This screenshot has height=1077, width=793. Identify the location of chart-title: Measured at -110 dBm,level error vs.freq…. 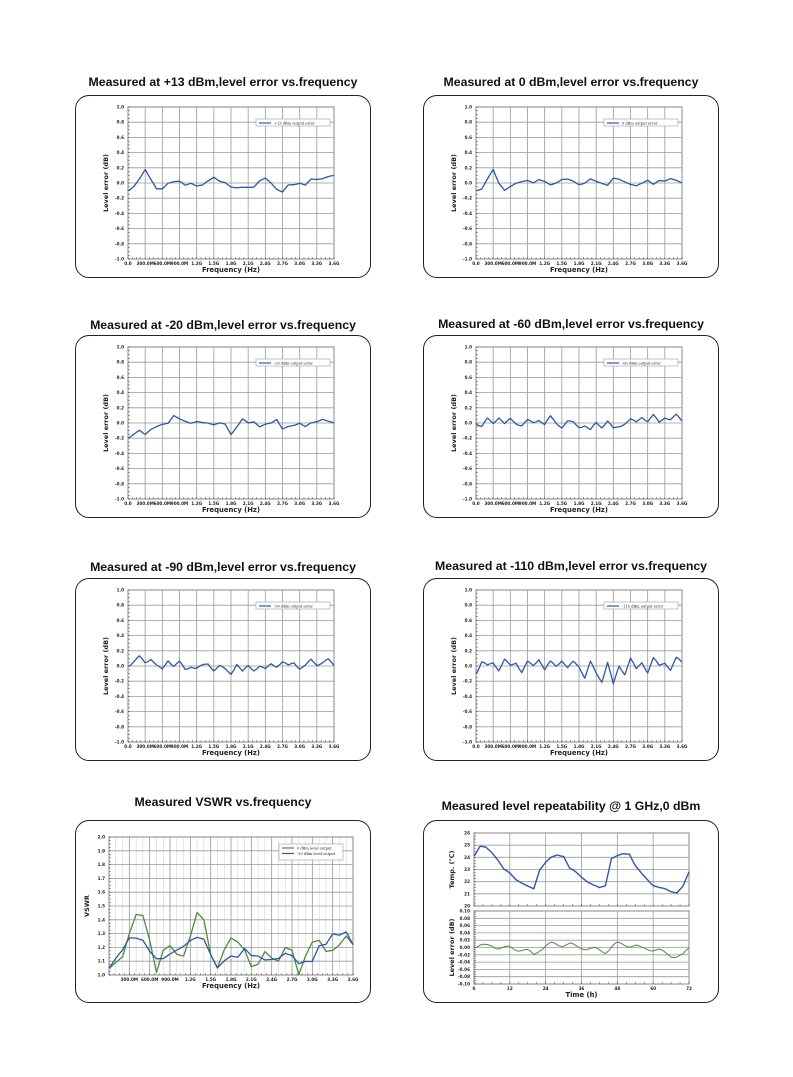
(571, 566).